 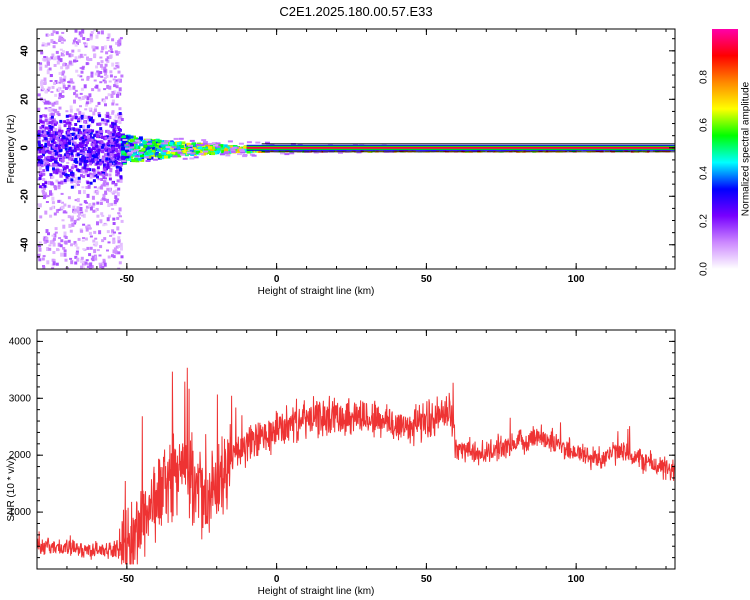 What do you see at coordinates (576, 279) in the screenshot?
I see `x-tick-label: 100` at bounding box center [576, 279].